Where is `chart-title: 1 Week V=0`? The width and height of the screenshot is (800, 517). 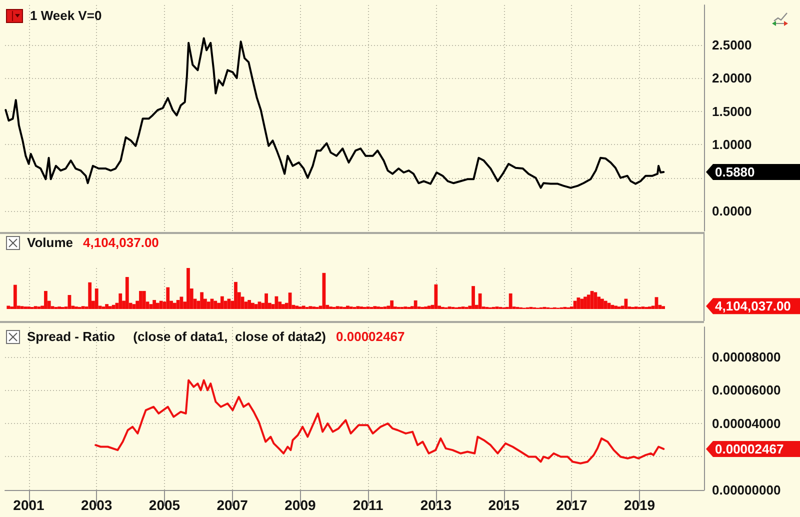
chart-title: 1 Week V=0 is located at coordinates (66, 15).